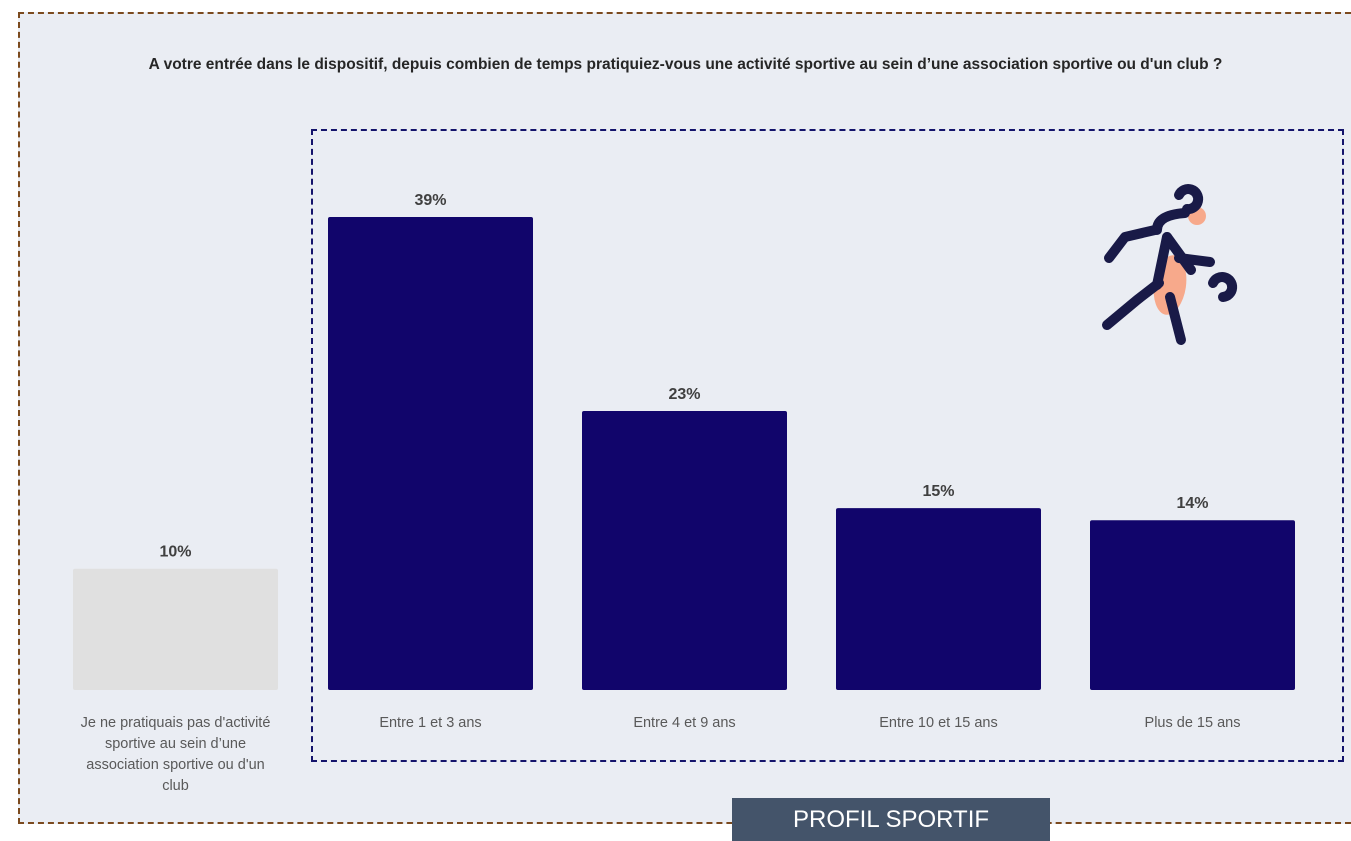  What do you see at coordinates (175, 552) in the screenshot?
I see `bar-value-label: 10%` at bounding box center [175, 552].